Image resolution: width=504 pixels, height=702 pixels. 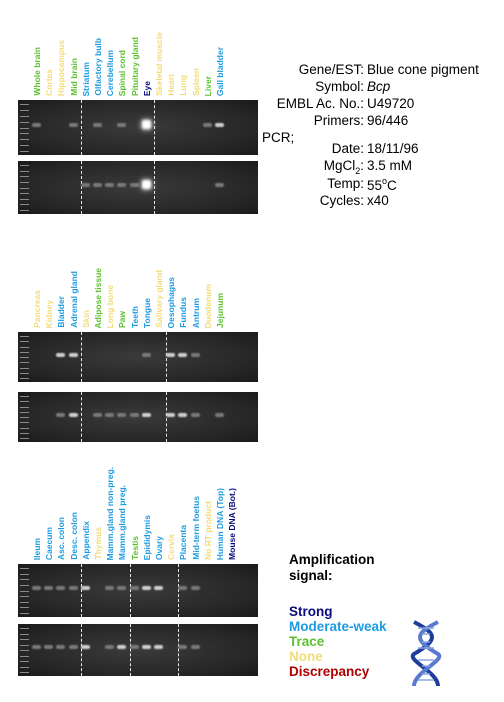 I want to click on legend-strong: Strong, so click(x=311, y=611).